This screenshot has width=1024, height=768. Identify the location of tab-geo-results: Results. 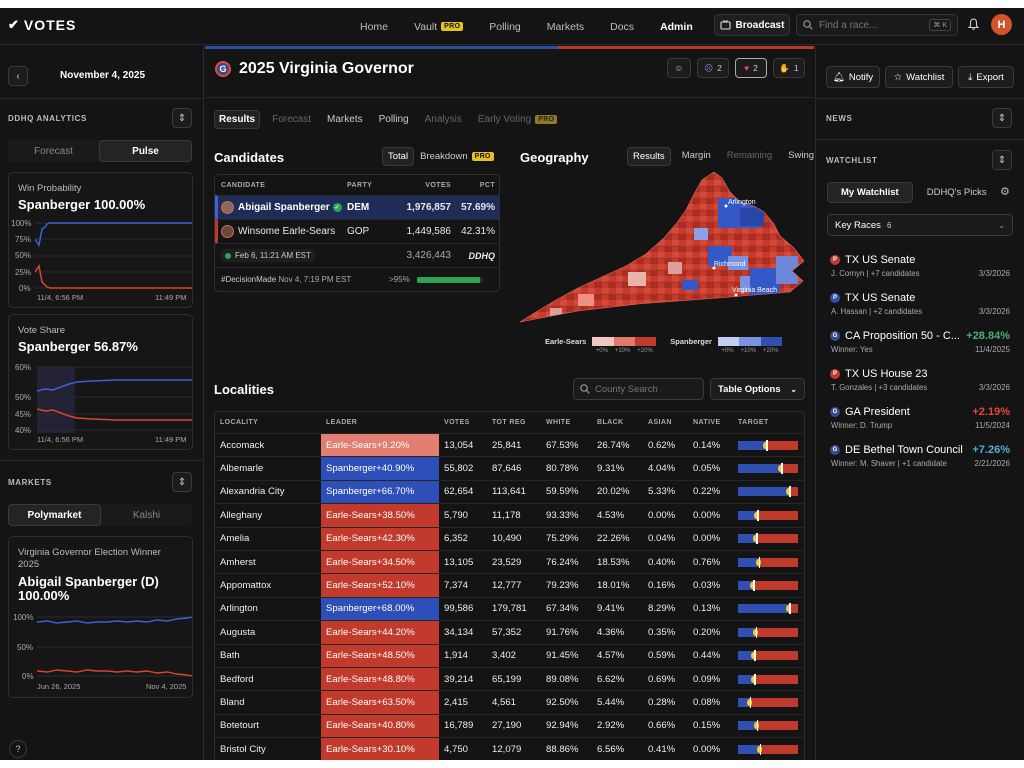
(649, 156).